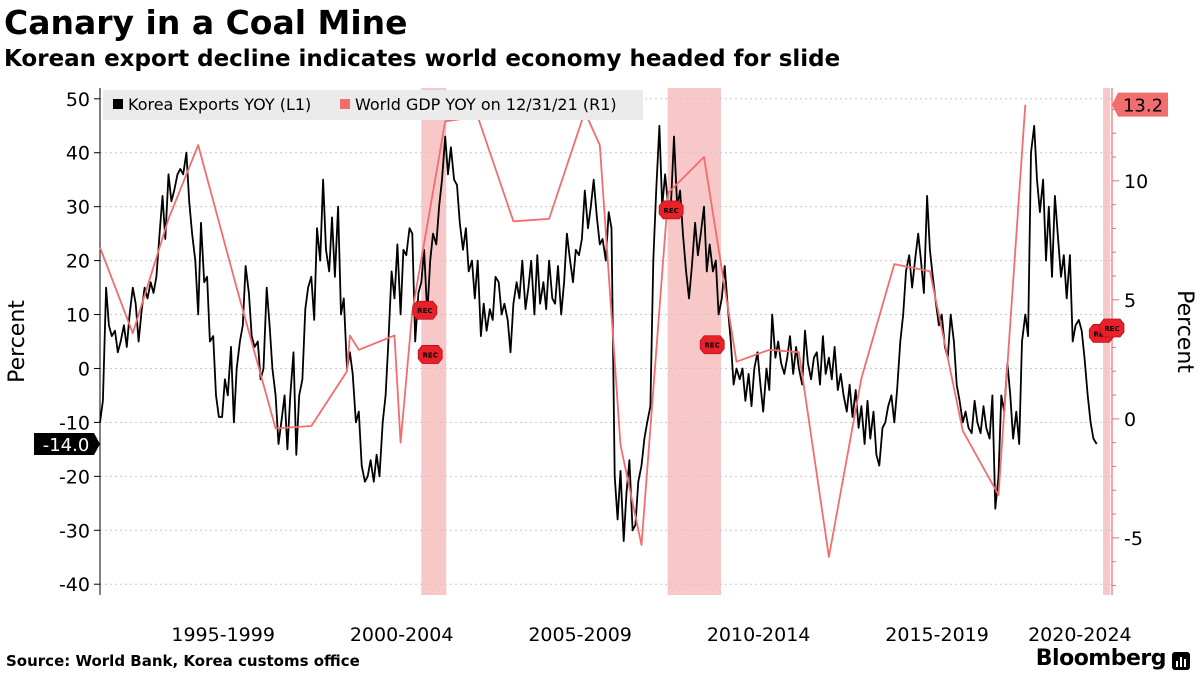  I want to click on left-axis-title: Percent, so click(17, 341).